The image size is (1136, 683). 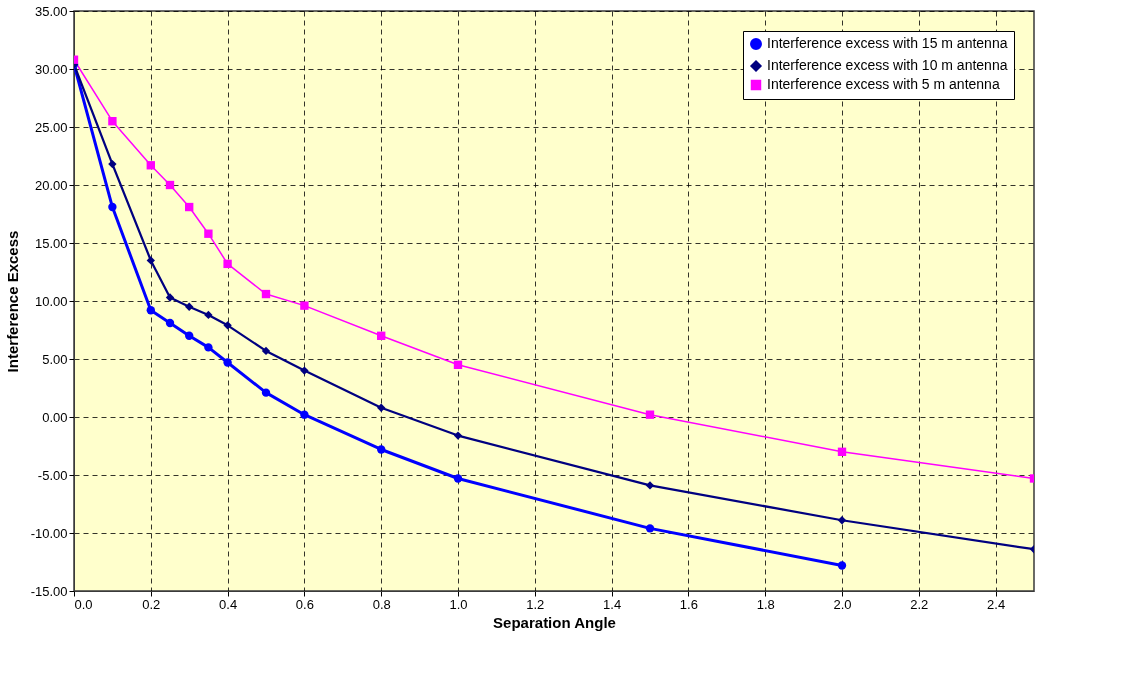 What do you see at coordinates (12, 301) in the screenshot?
I see `y-axis-title: Interference Excess` at bounding box center [12, 301].